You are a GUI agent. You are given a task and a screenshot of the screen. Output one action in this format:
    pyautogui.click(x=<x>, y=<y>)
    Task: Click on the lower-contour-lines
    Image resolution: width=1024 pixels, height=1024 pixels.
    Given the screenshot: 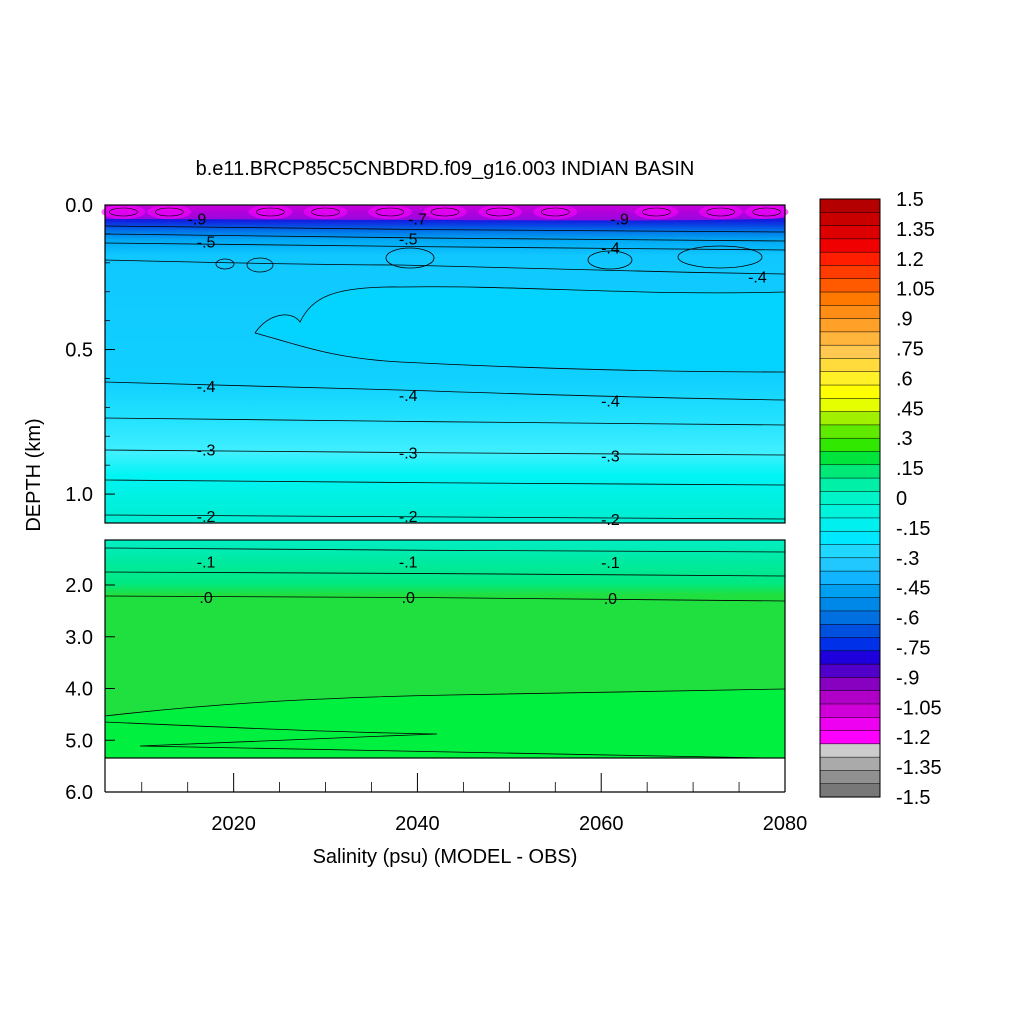 What is the action you would take?
    pyautogui.click(x=445, y=653)
    